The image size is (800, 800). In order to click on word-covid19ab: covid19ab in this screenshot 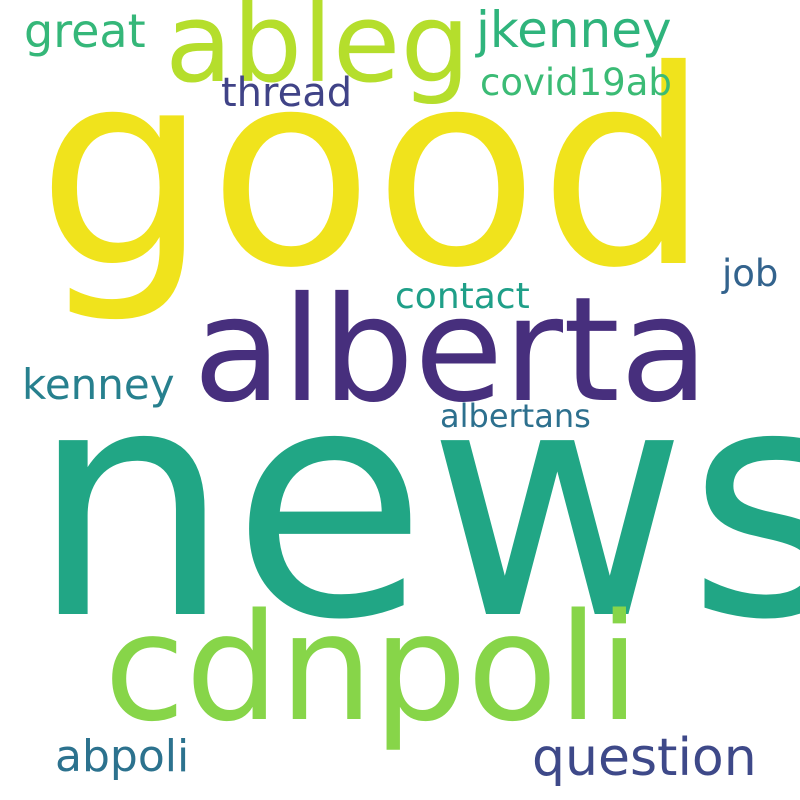, I will do `click(576, 82)`.